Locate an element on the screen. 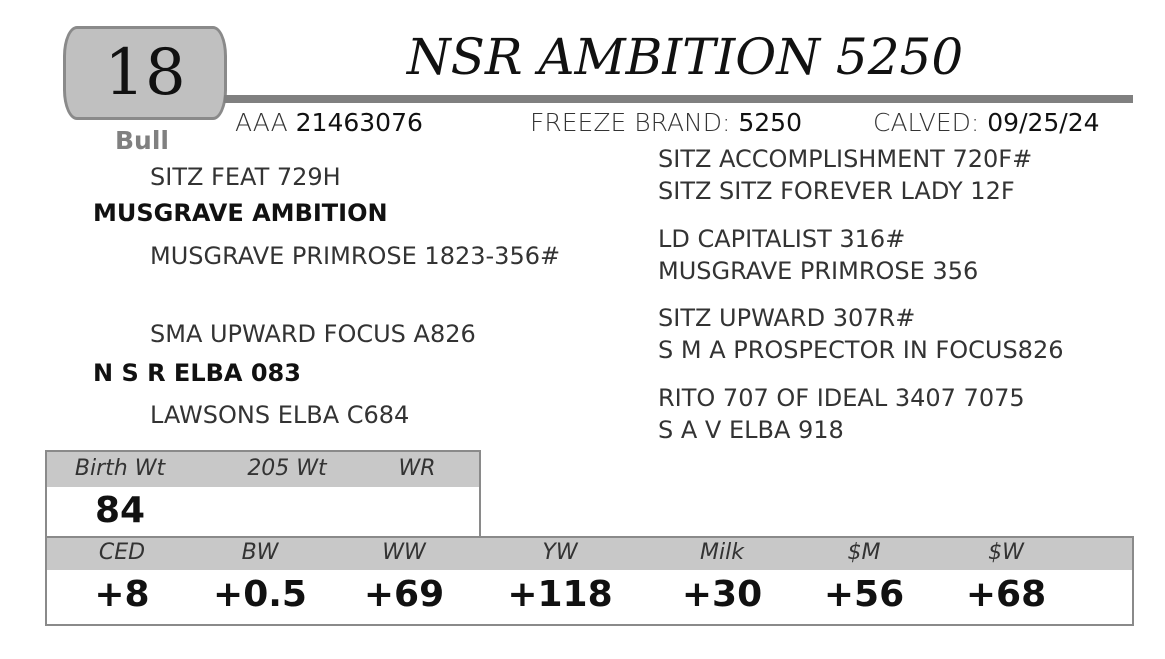 Image resolution: width=1165 pixels, height=659 pixels. header-dollar-m: $M is located at coordinates (864, 552).